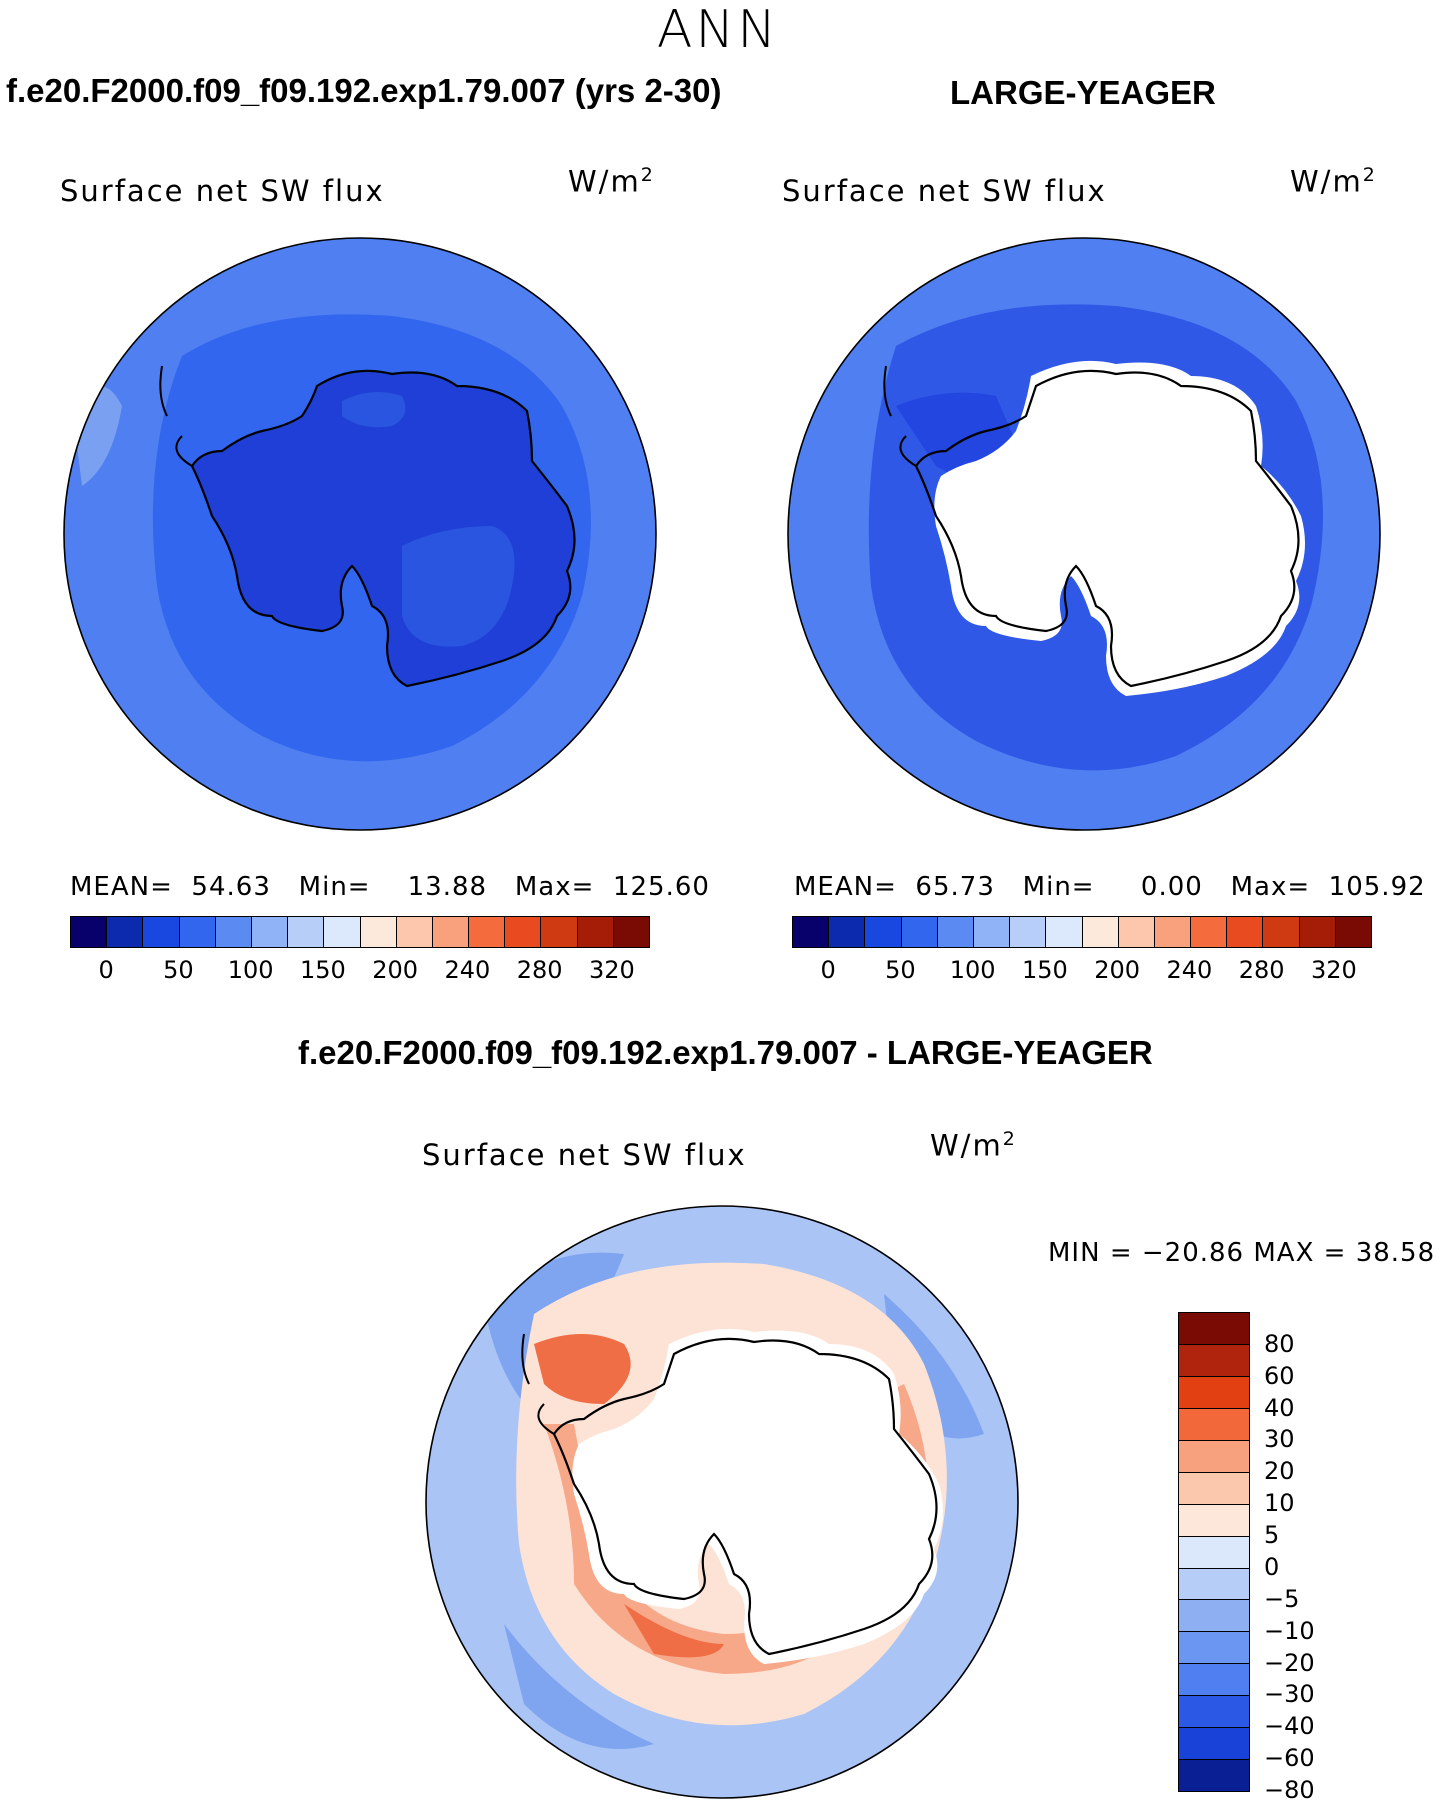 This screenshot has height=1804, width=1436. Describe the element at coordinates (718, 30) in the screenshot. I see `season-title: ANN` at that location.